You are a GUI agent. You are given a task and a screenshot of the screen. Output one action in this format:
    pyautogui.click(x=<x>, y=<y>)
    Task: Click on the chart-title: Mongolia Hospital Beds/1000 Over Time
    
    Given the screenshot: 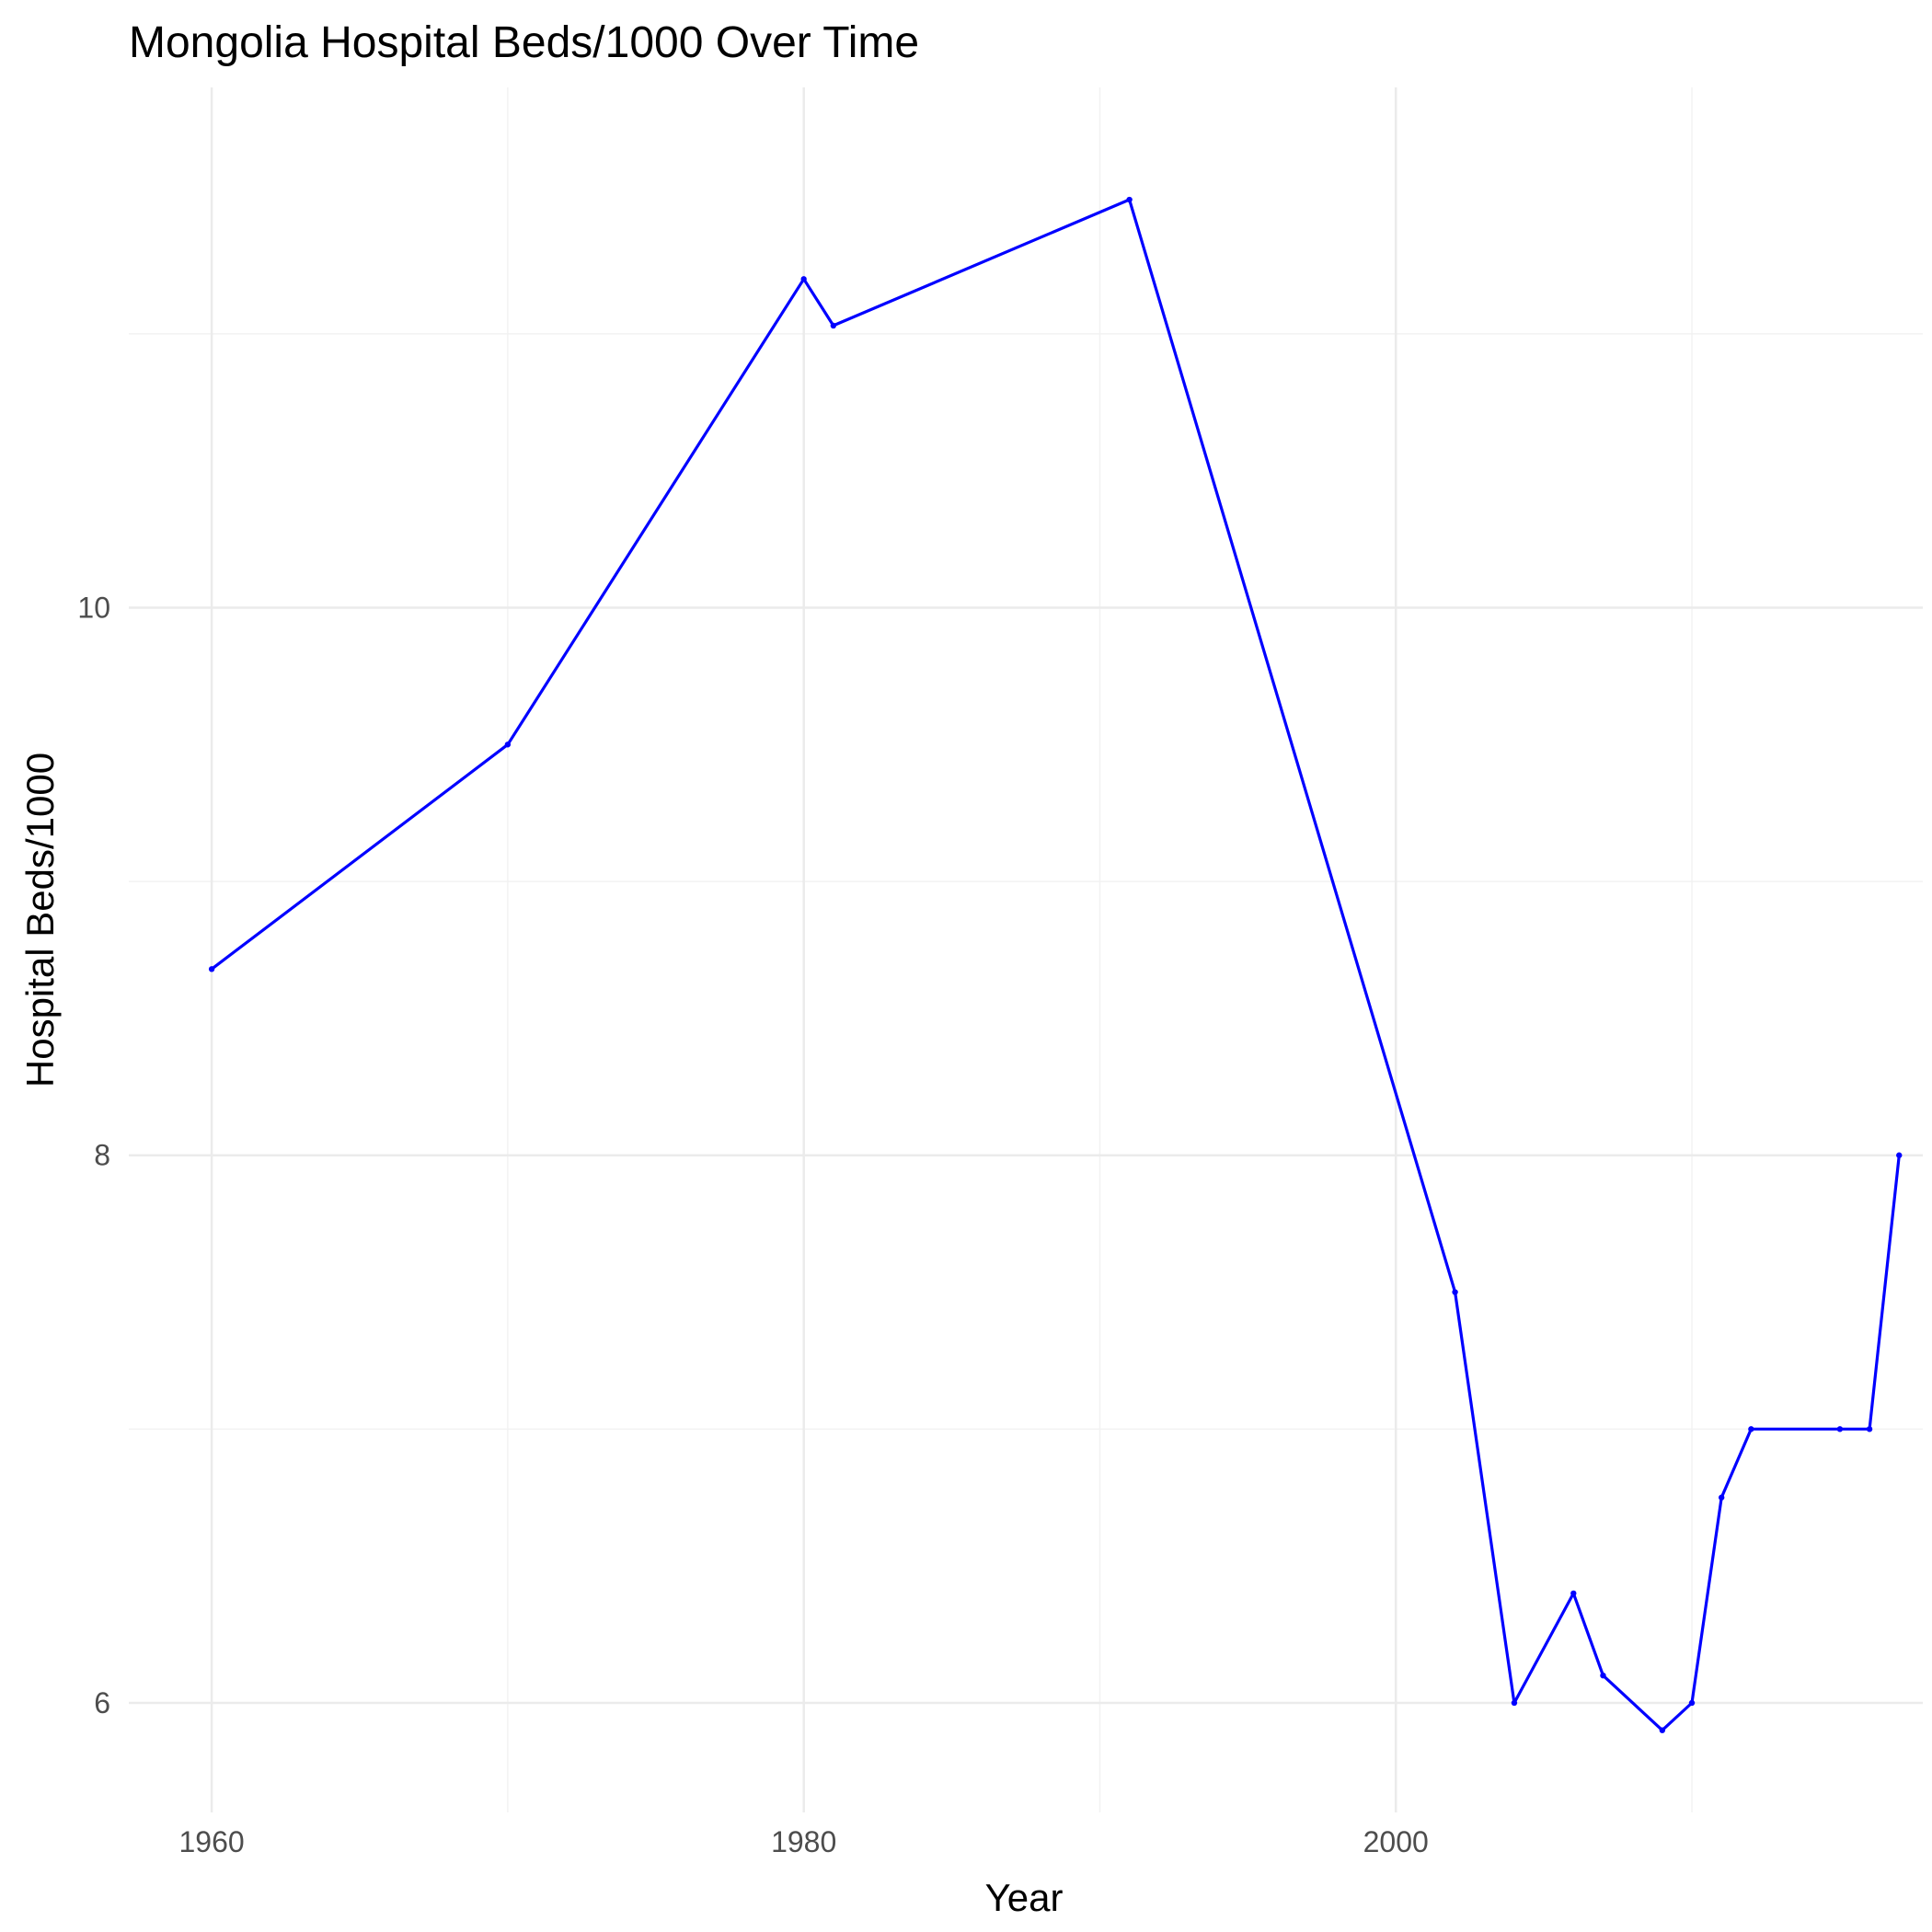 What is the action you would take?
    pyautogui.click(x=524, y=42)
    